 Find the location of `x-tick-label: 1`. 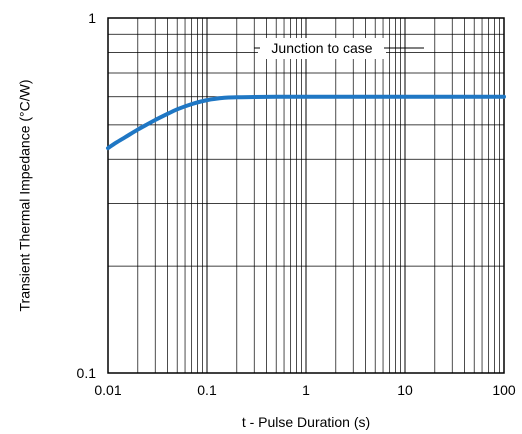

x-tick-label: 1 is located at coordinates (306, 390).